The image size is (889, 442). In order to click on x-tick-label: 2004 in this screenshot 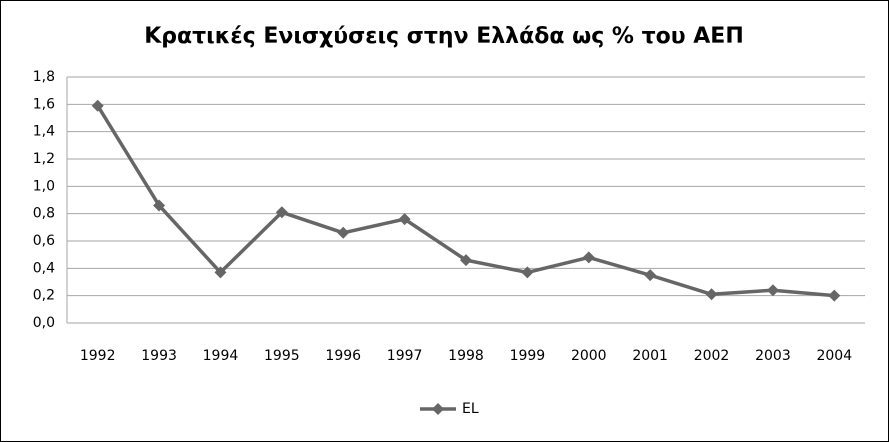, I will do `click(834, 356)`.